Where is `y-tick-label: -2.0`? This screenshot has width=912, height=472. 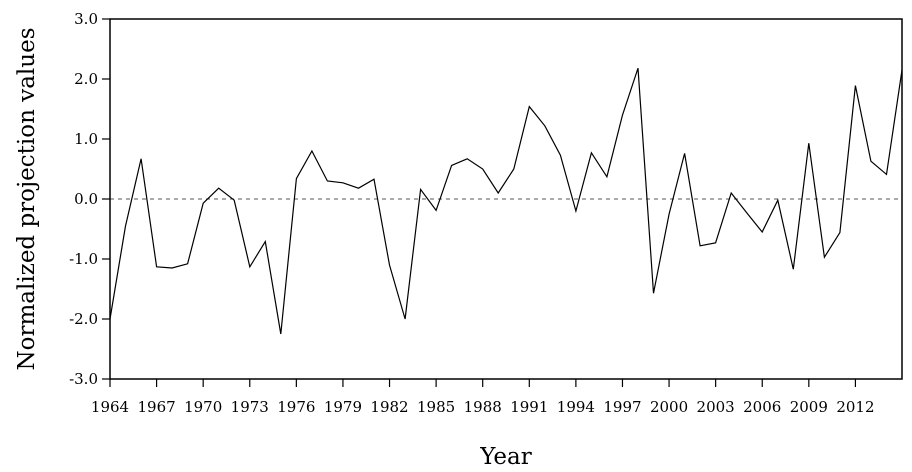 y-tick-label: -2.0 is located at coordinates (83, 319).